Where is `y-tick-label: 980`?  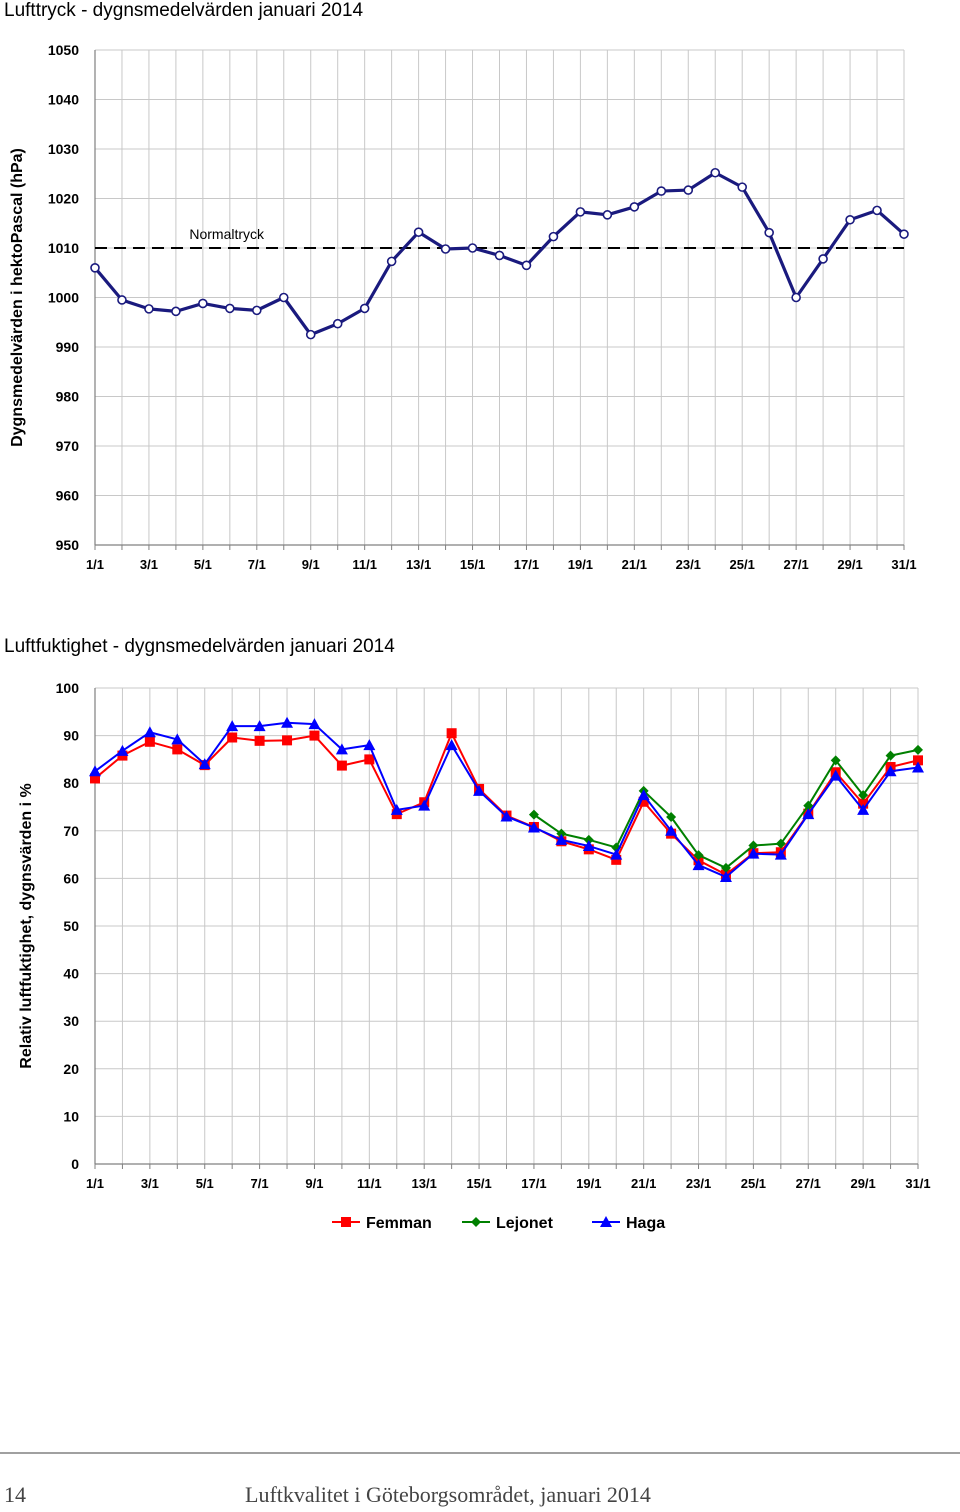 y-tick-label: 980 is located at coordinates (68, 397).